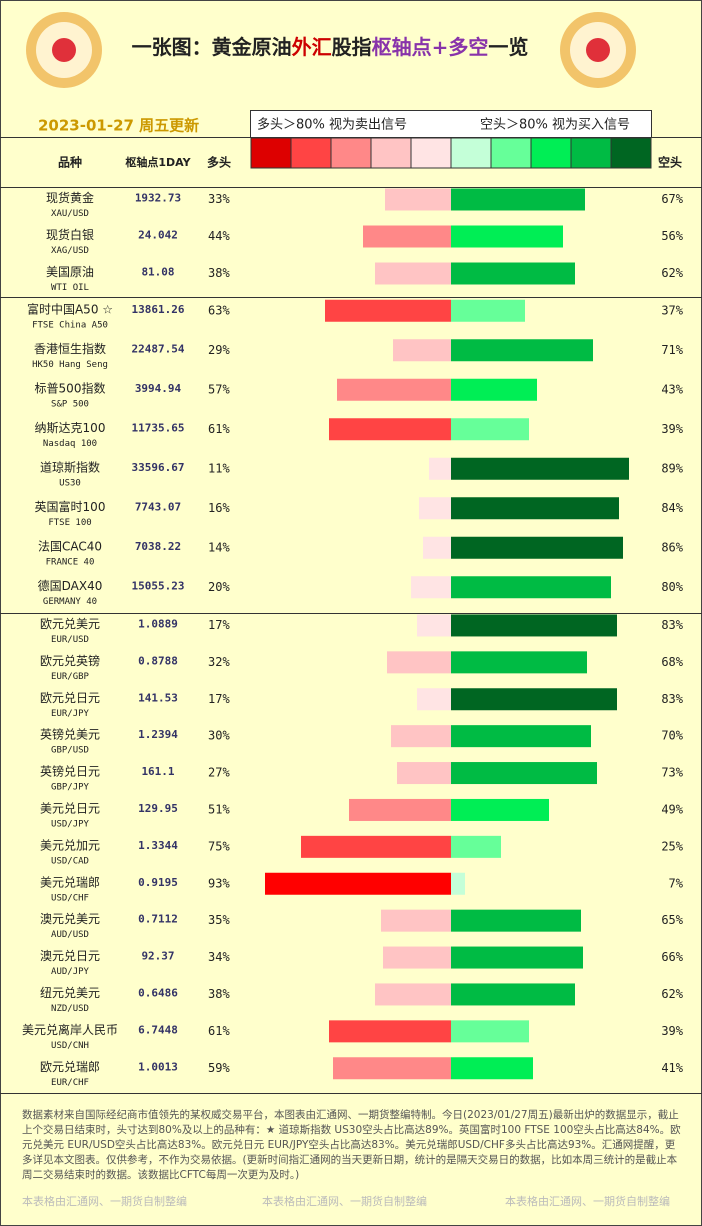 The image size is (702, 1226). I want to click on pivot: 6.7448, so click(158, 1029).